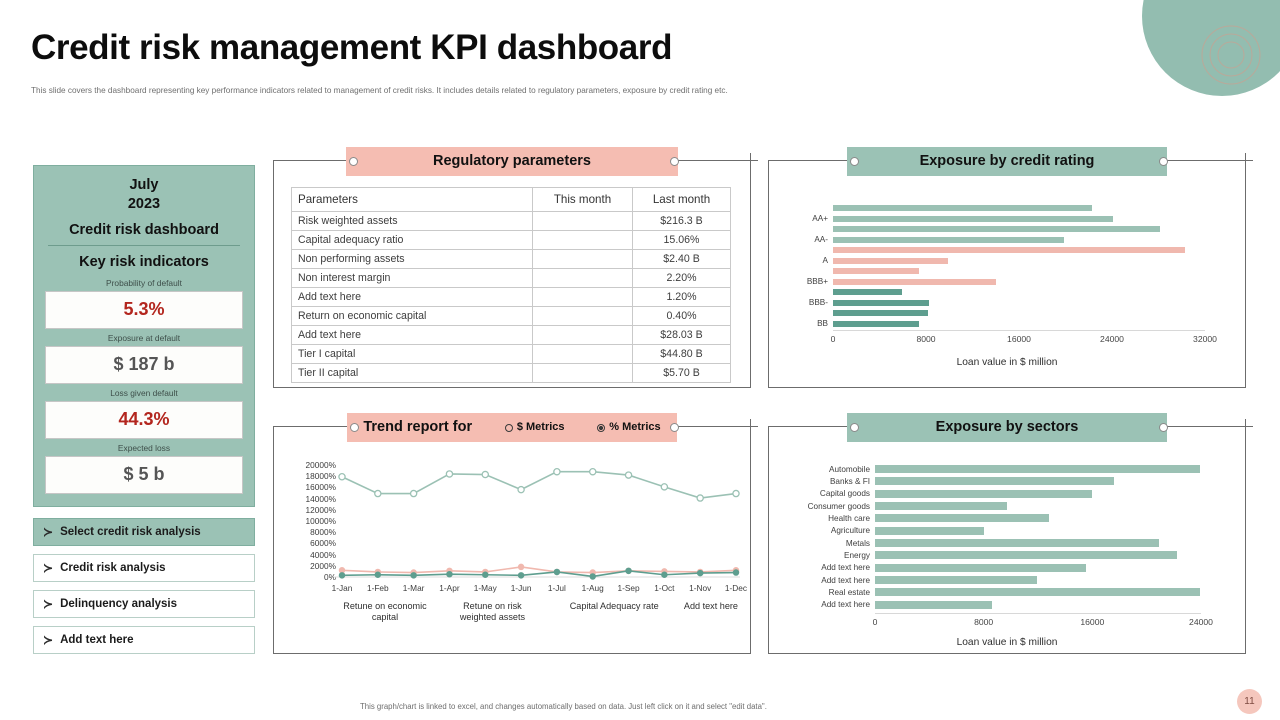 The image size is (1280, 720). I want to click on y-axis-tick-label: 12000%, so click(320, 509).